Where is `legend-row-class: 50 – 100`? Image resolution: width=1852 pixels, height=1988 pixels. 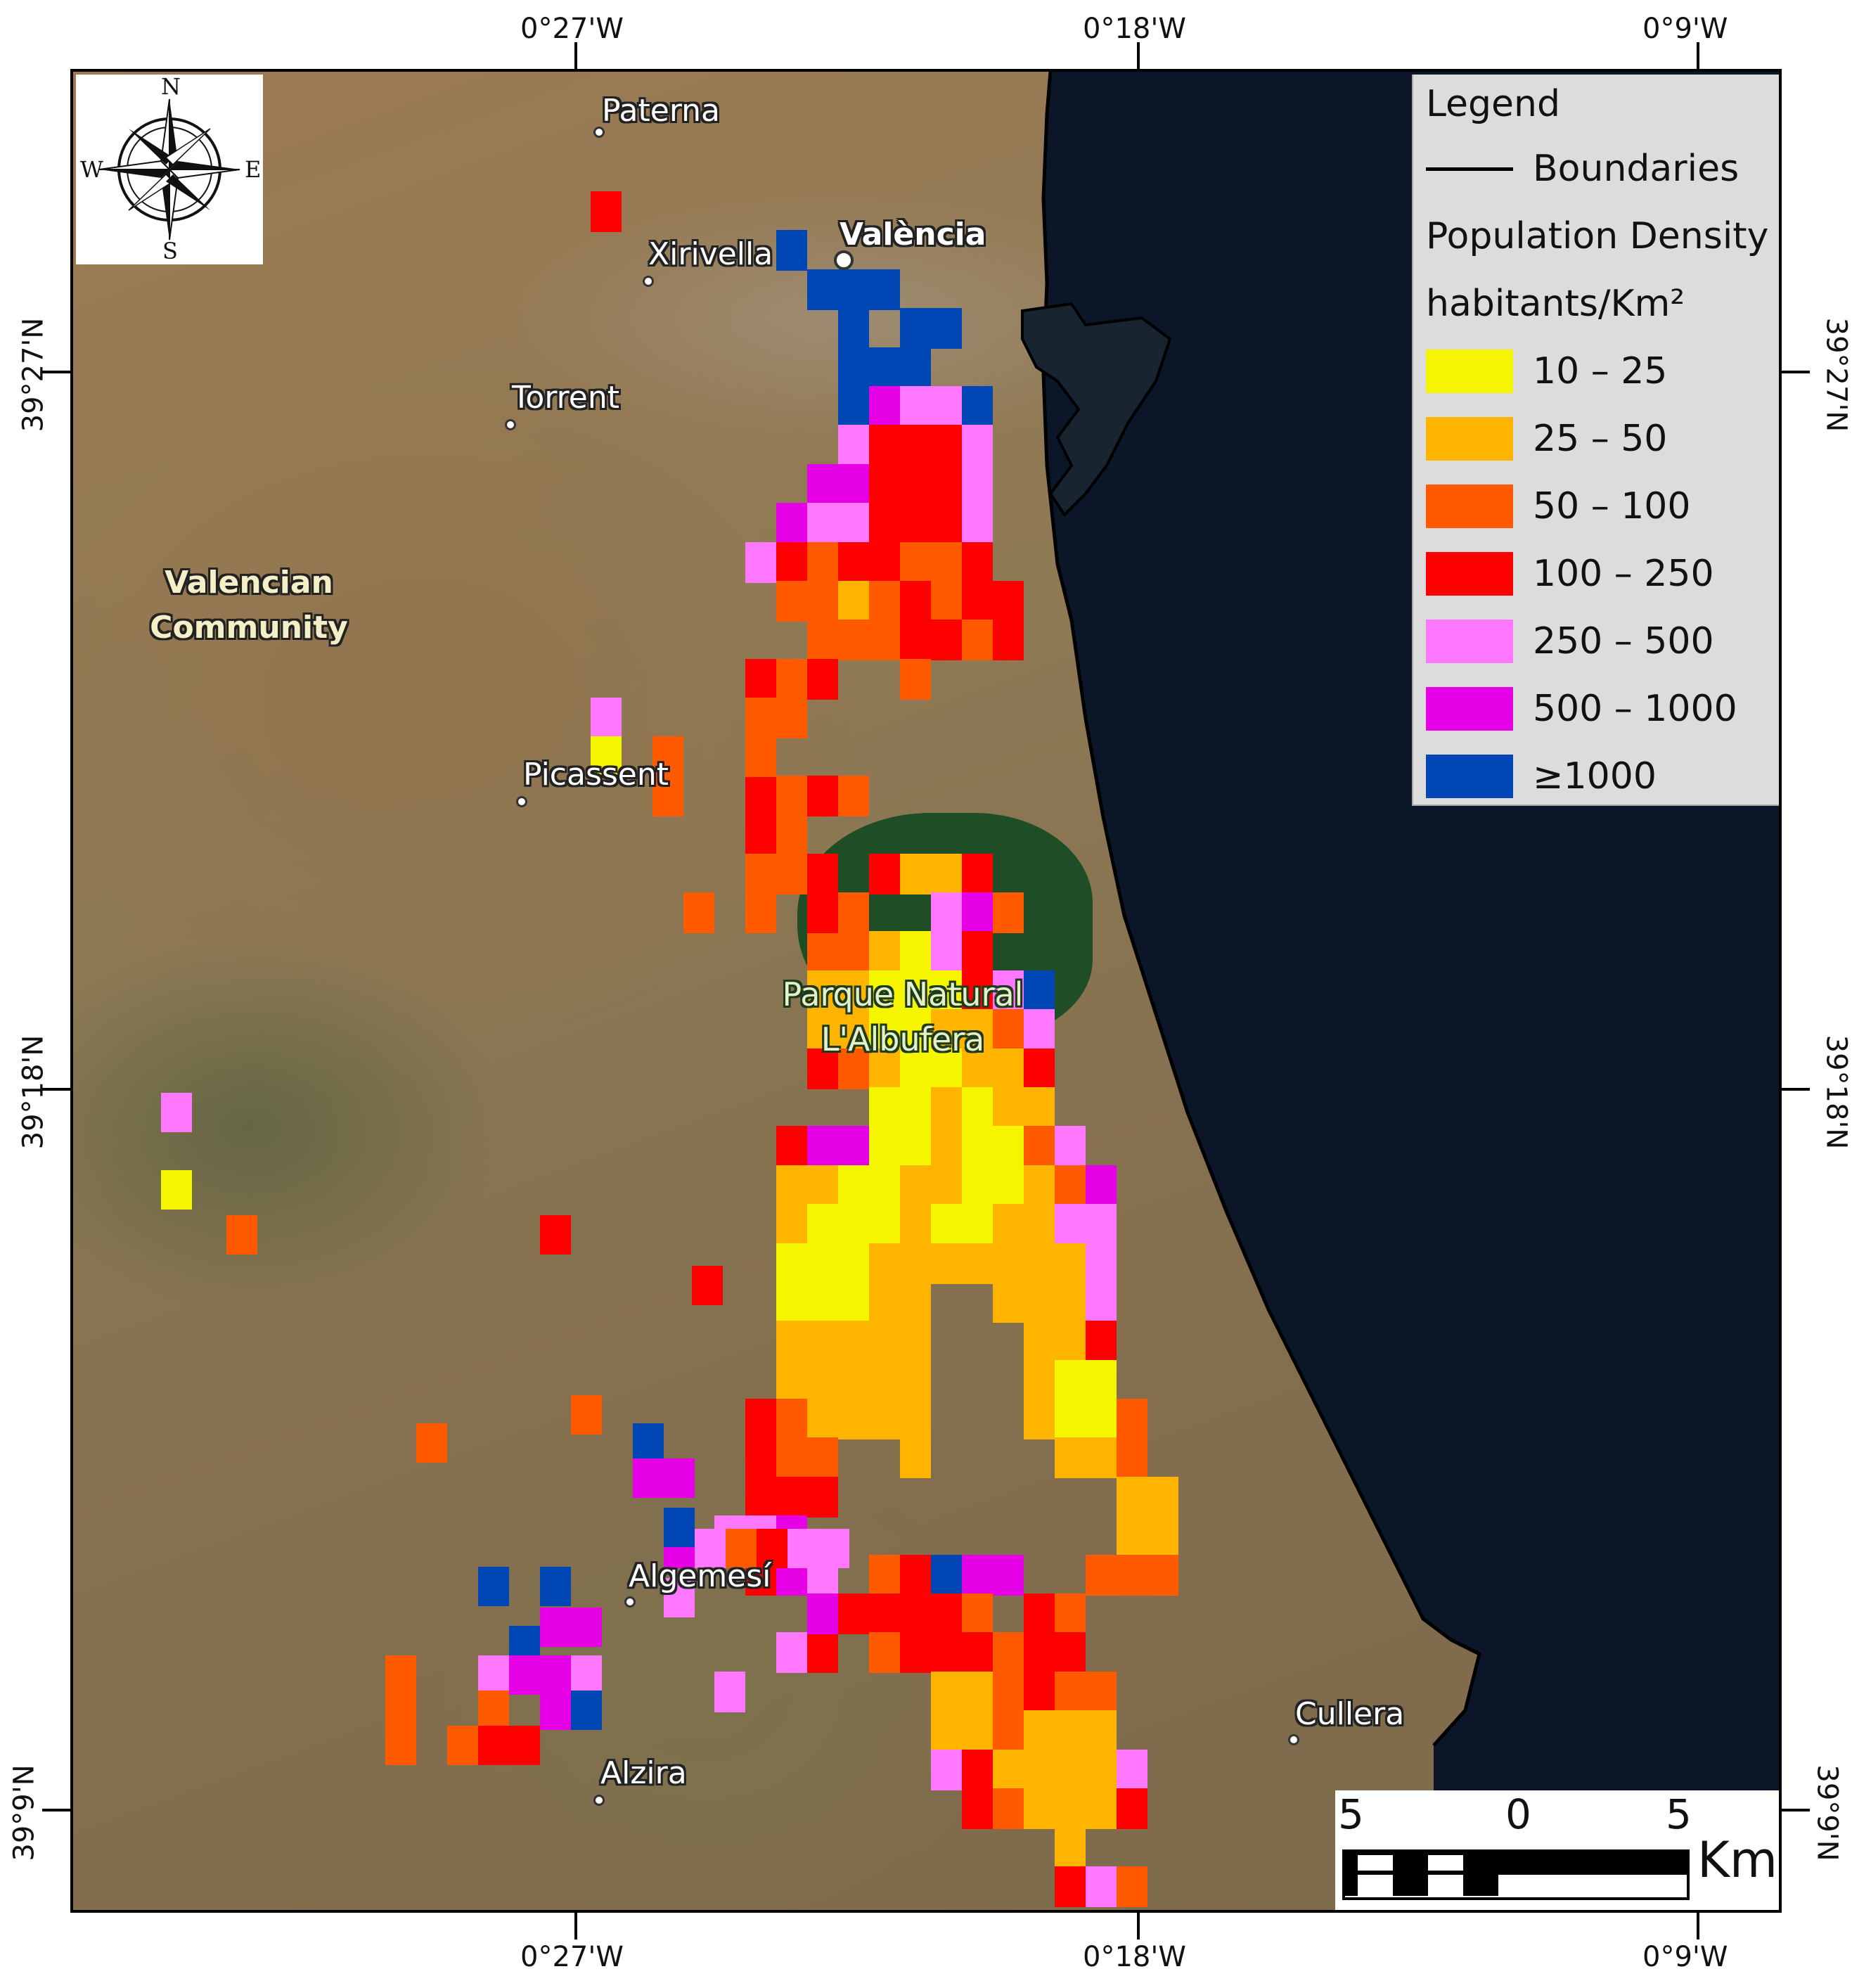 legend-row-class: 50 – 100 is located at coordinates (1597, 506).